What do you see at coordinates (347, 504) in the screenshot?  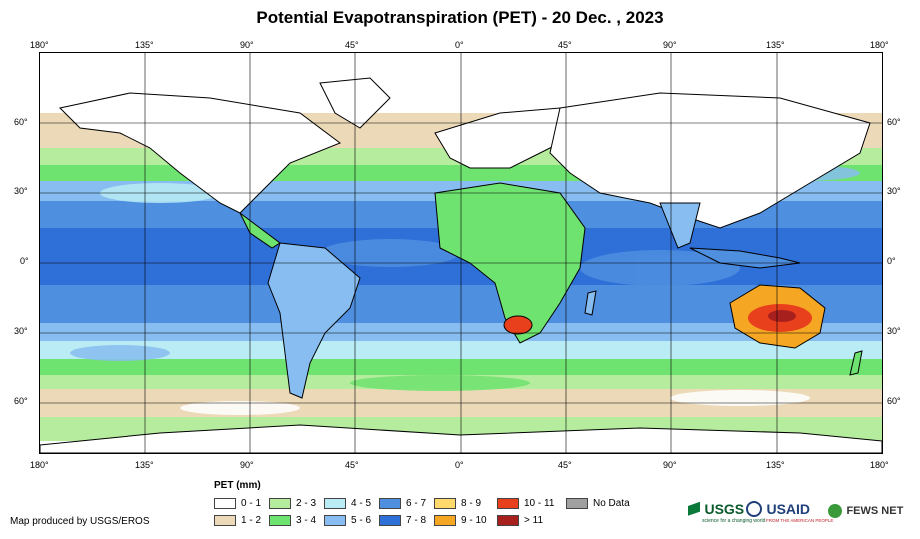 I see `legend-item: 4 - 5` at bounding box center [347, 504].